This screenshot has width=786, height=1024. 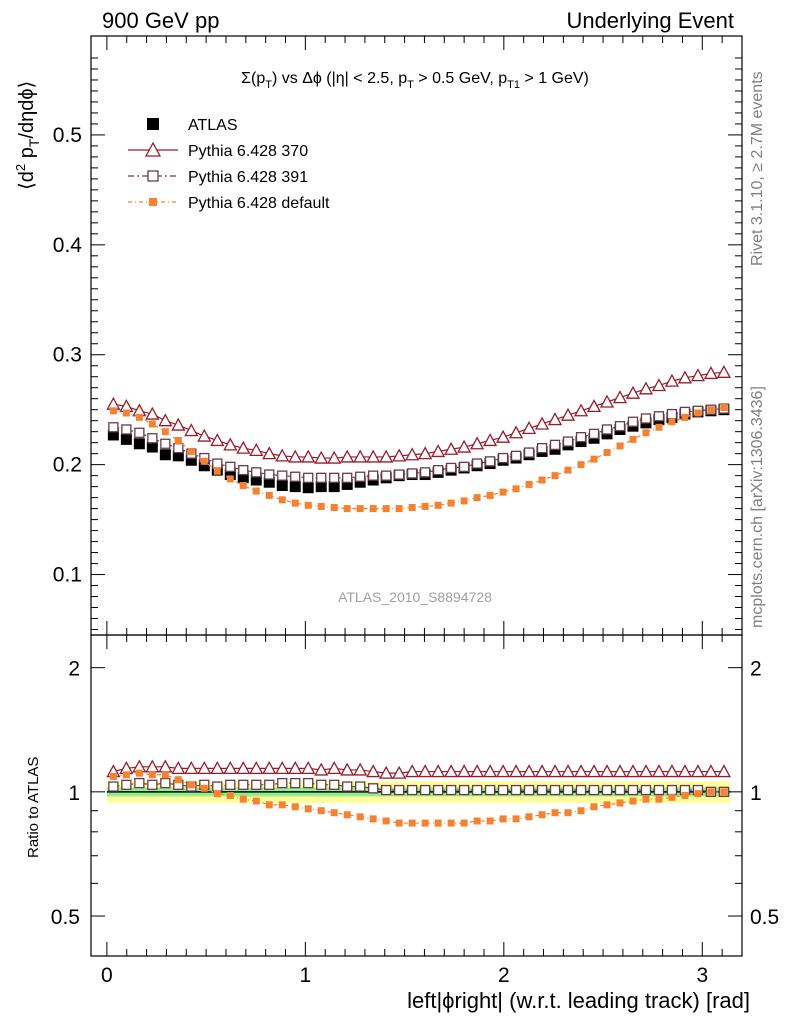 I want to click on legend-label: Pythia 6.428 391, so click(x=248, y=177).